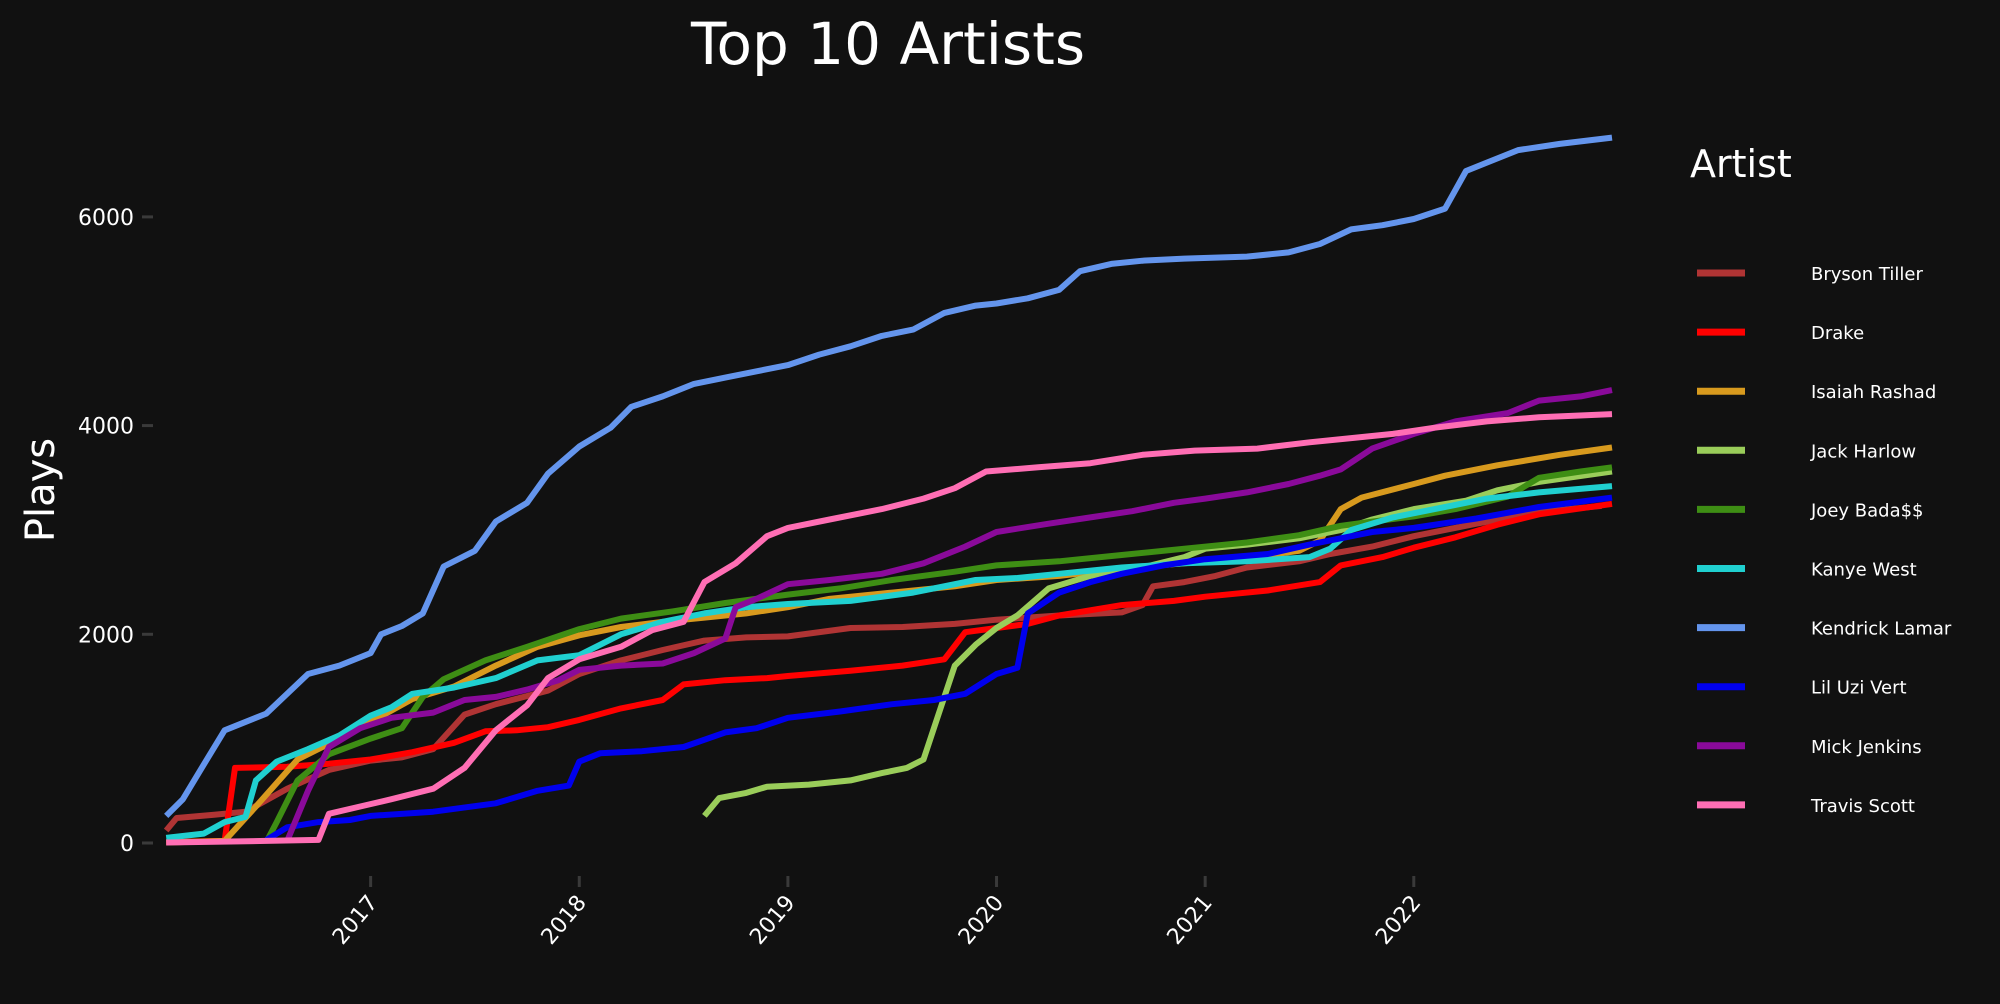 This screenshot has height=1004, width=2000. Describe the element at coordinates (1780, 333) in the screenshot. I see `legend-item: Drake` at that location.